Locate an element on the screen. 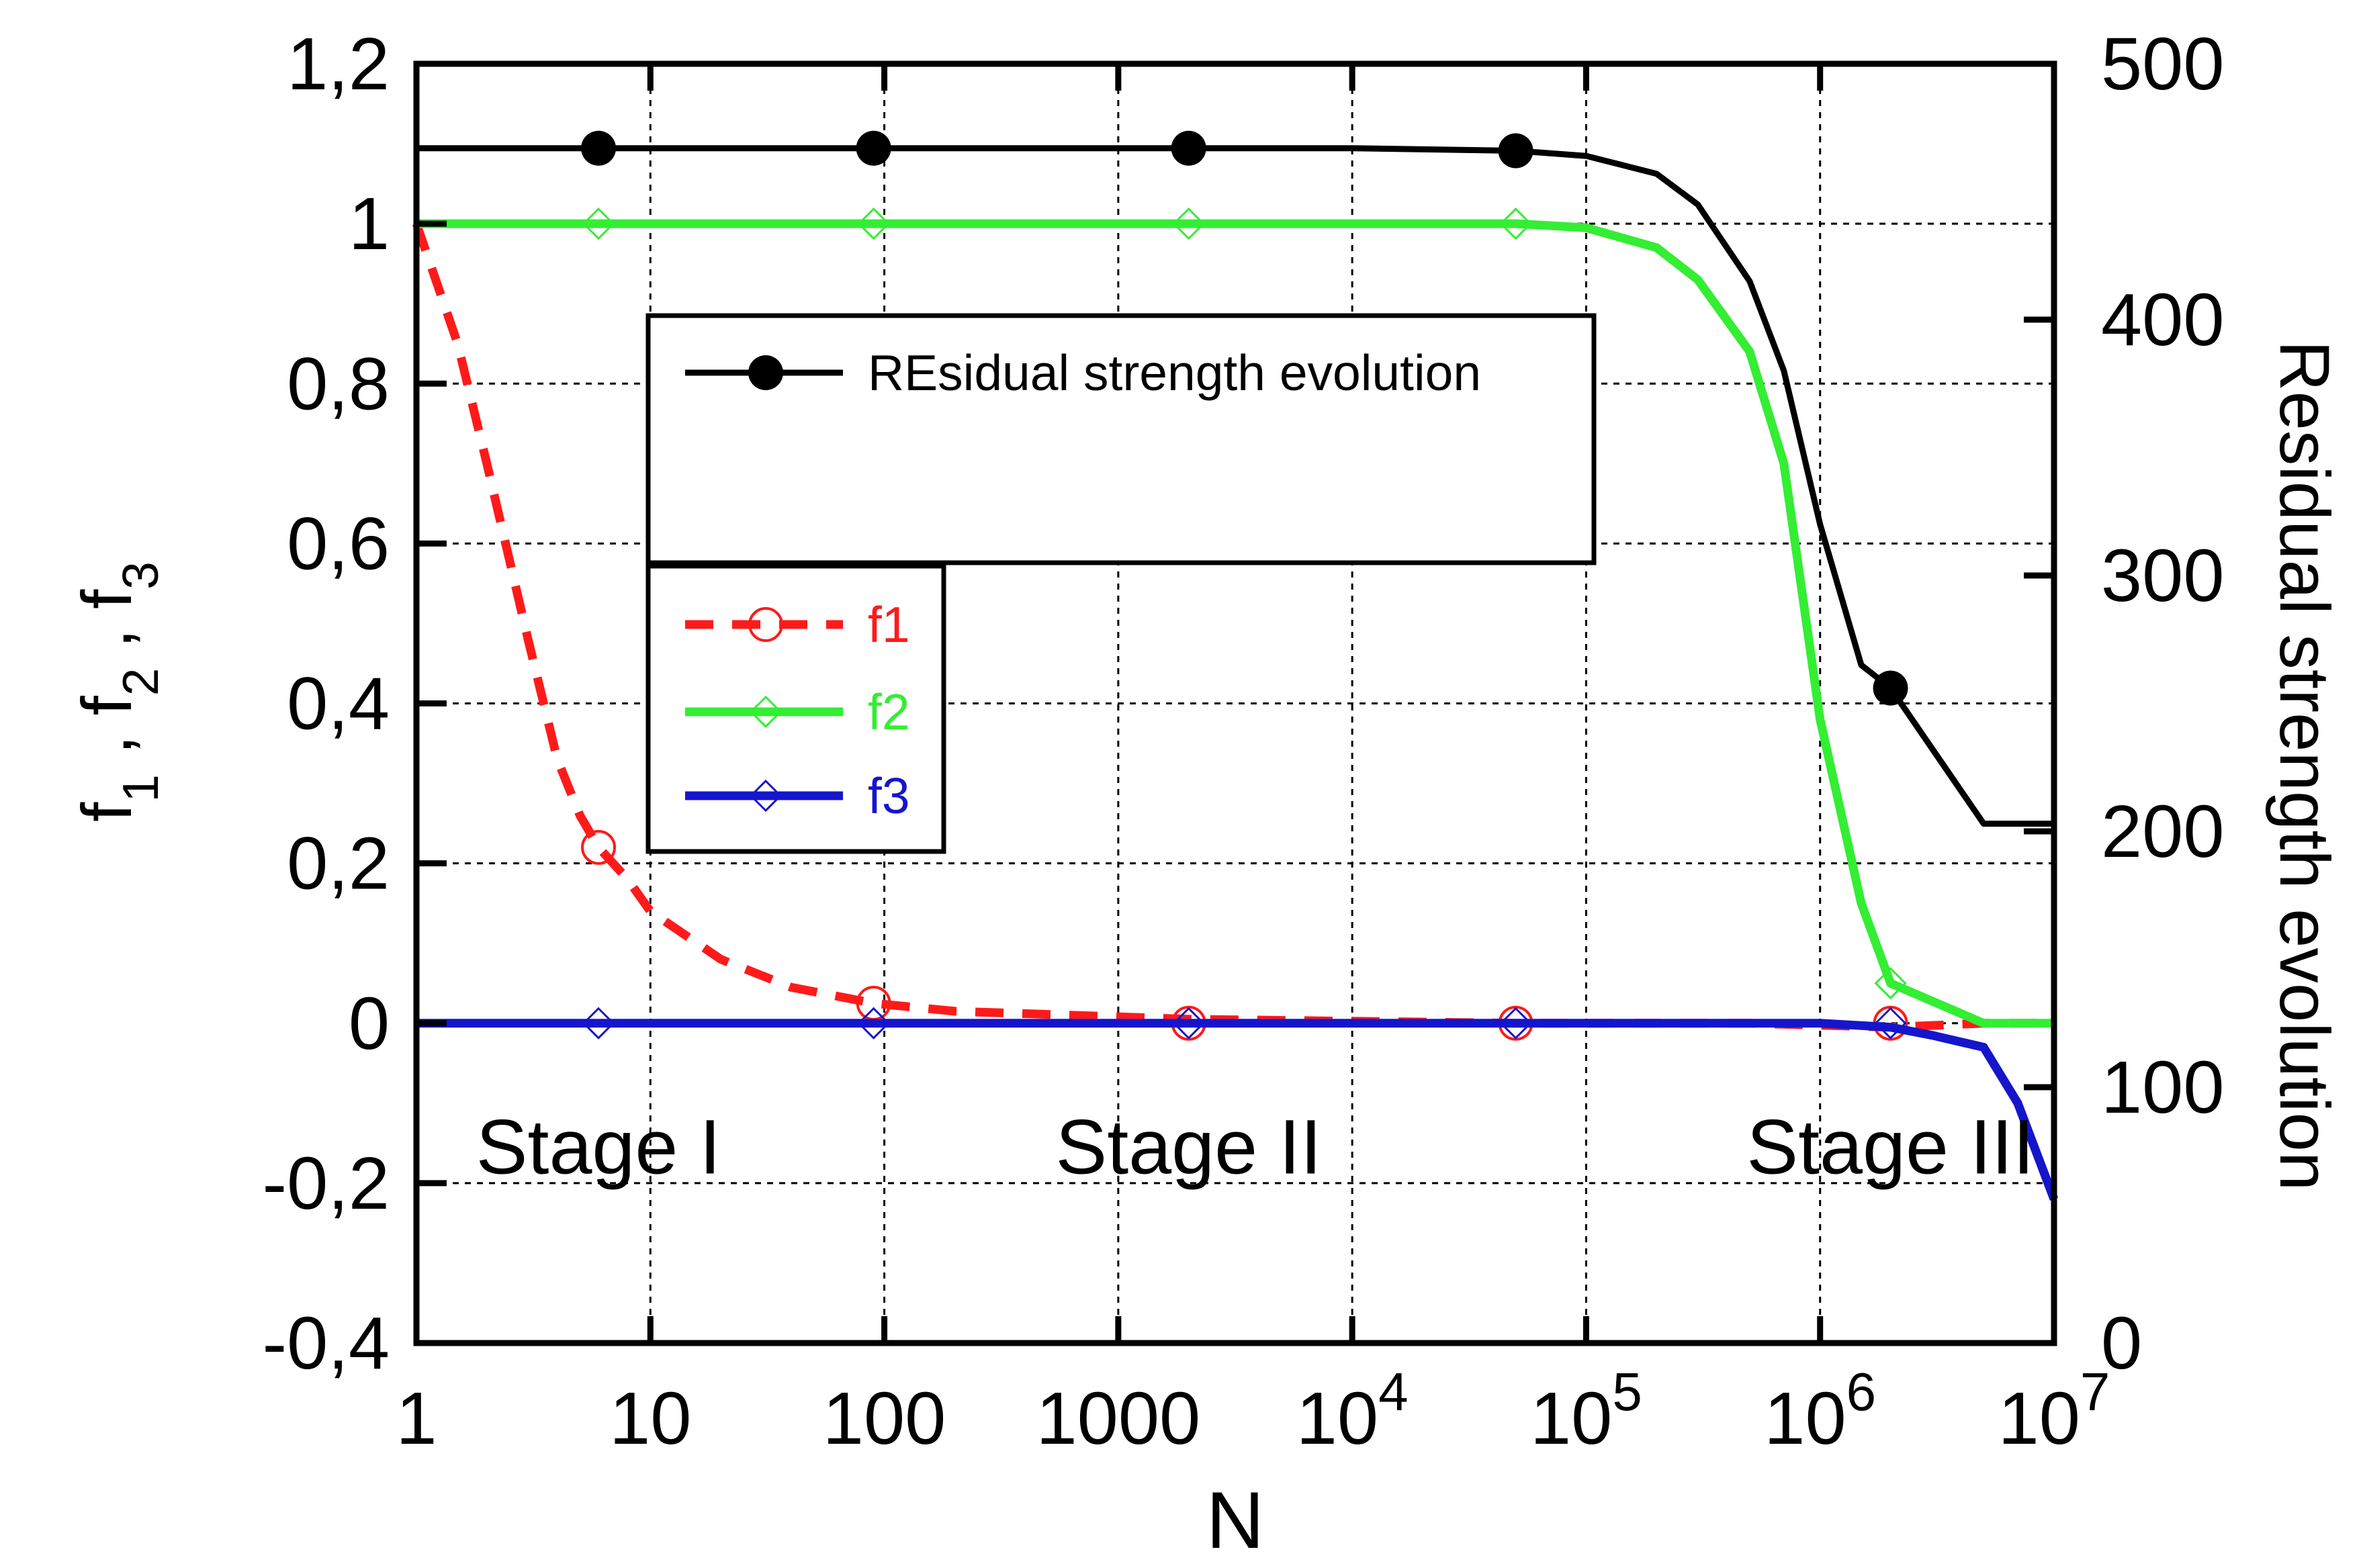  series-f3 is located at coordinates (1237, 1104).